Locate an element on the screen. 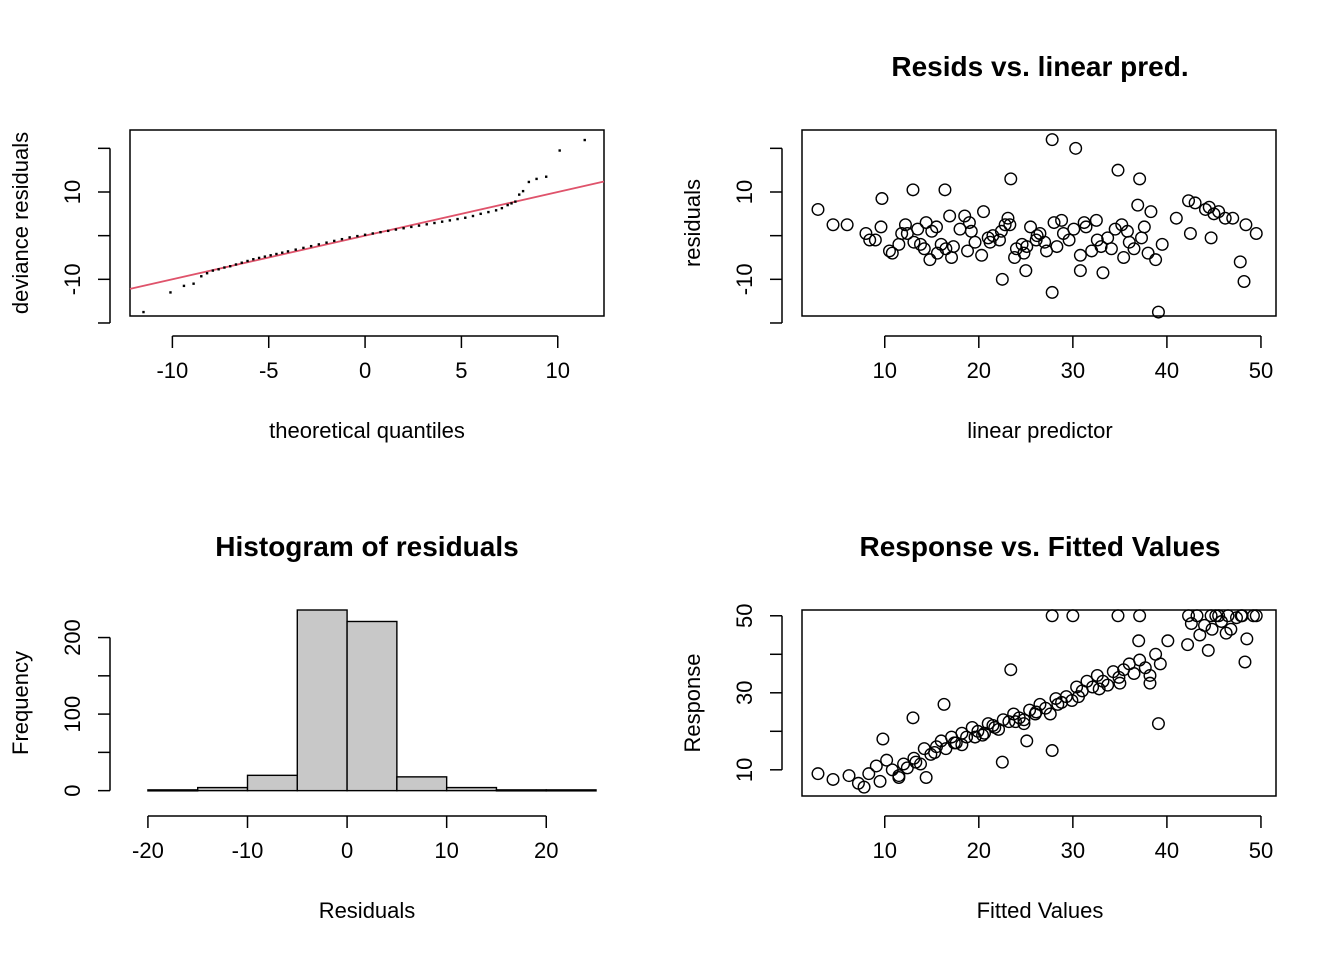 This screenshot has width=1344, height=960. resid-vs-linpred-x-tick-label: 20 is located at coordinates (979, 370).